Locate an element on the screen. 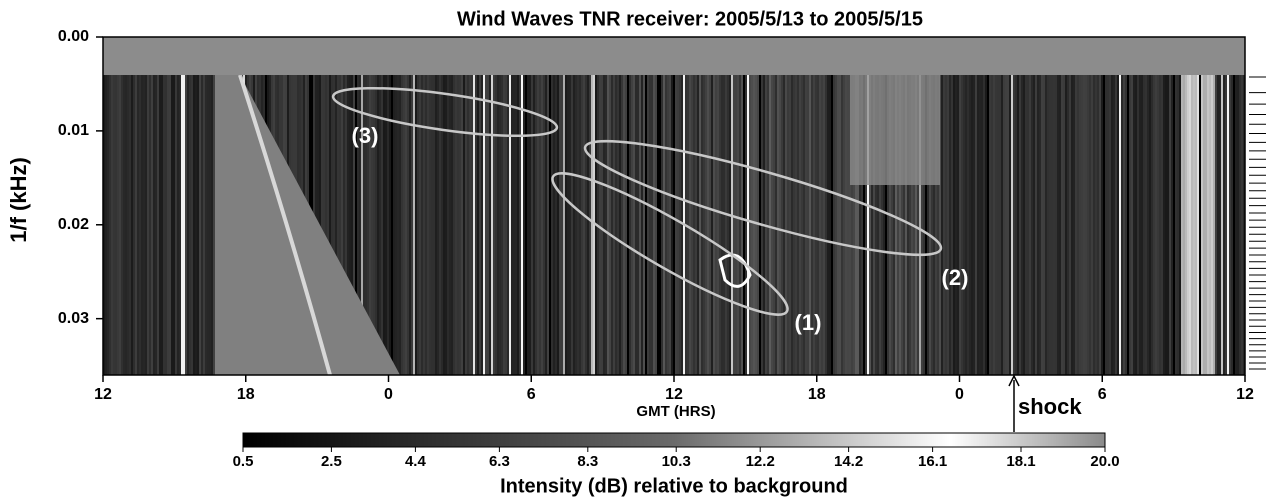  colorbar is located at coordinates (674, 440).